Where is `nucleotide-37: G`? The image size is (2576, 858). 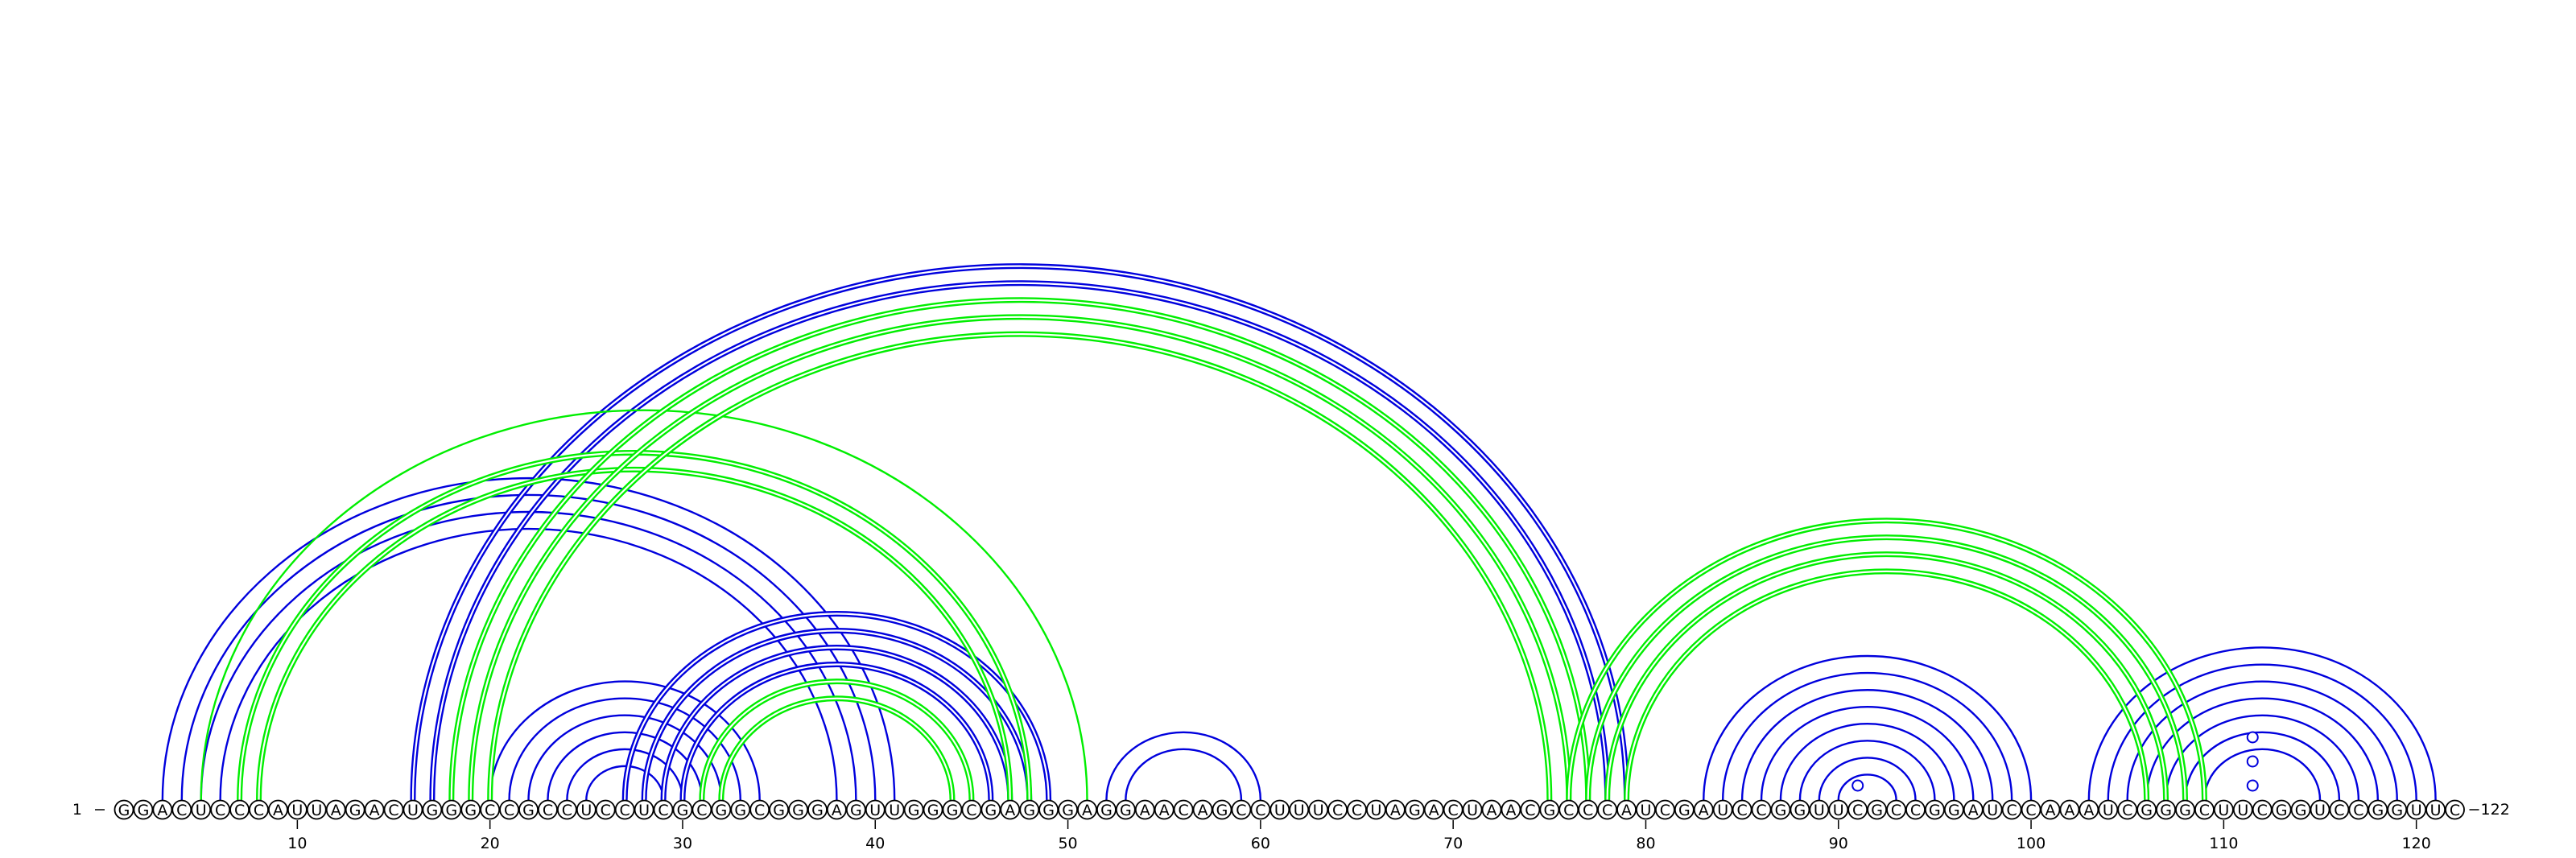 nucleotide-37: G is located at coordinates (817, 809).